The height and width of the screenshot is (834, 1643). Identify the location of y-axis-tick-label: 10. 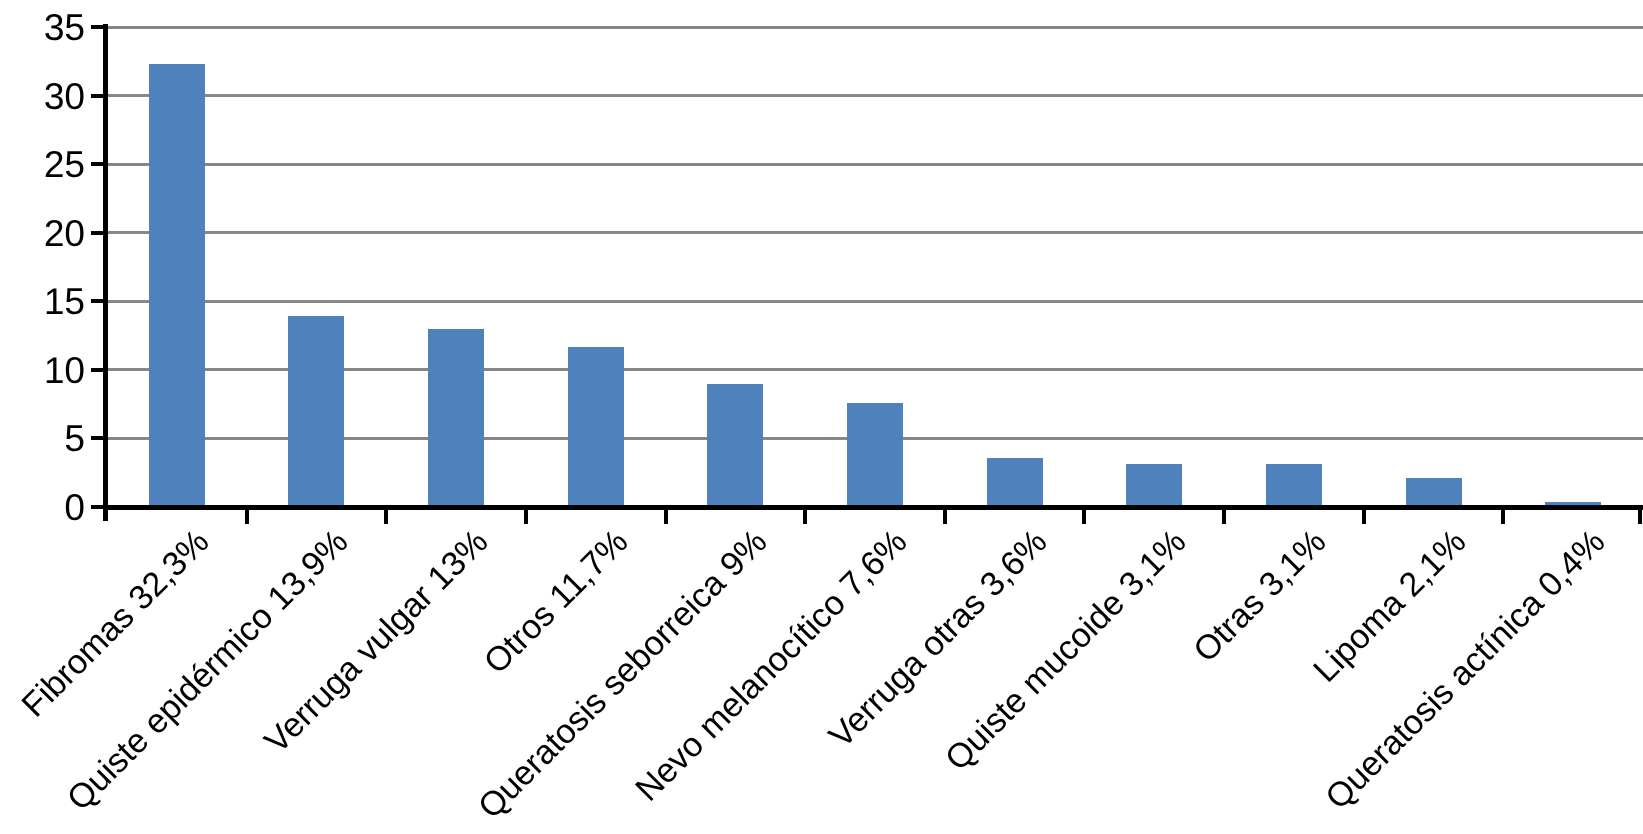
(64, 370).